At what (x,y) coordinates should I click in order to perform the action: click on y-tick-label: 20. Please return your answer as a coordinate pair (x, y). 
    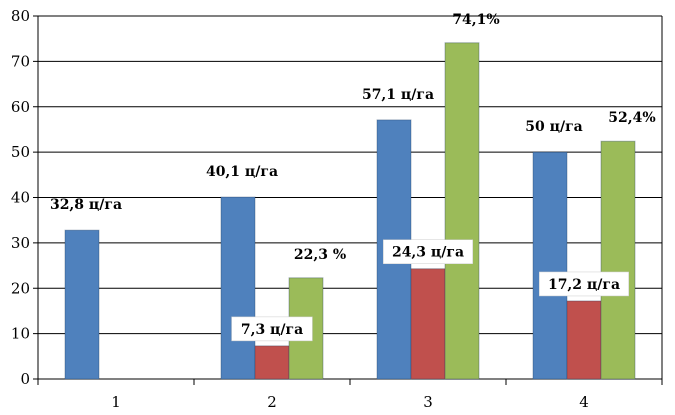
    Looking at the image, I should click on (20, 288).